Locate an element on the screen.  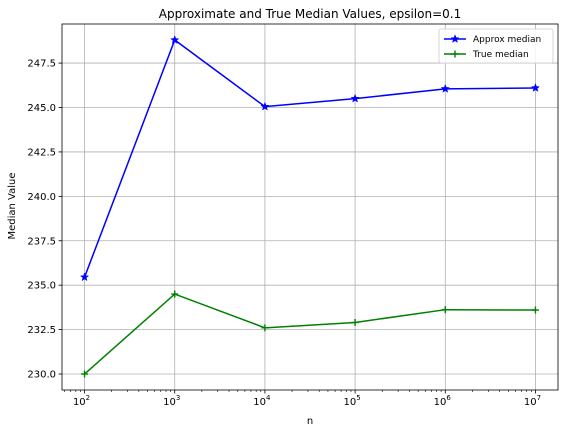
x-tick-exponent: 5 is located at coordinates (358, 398).